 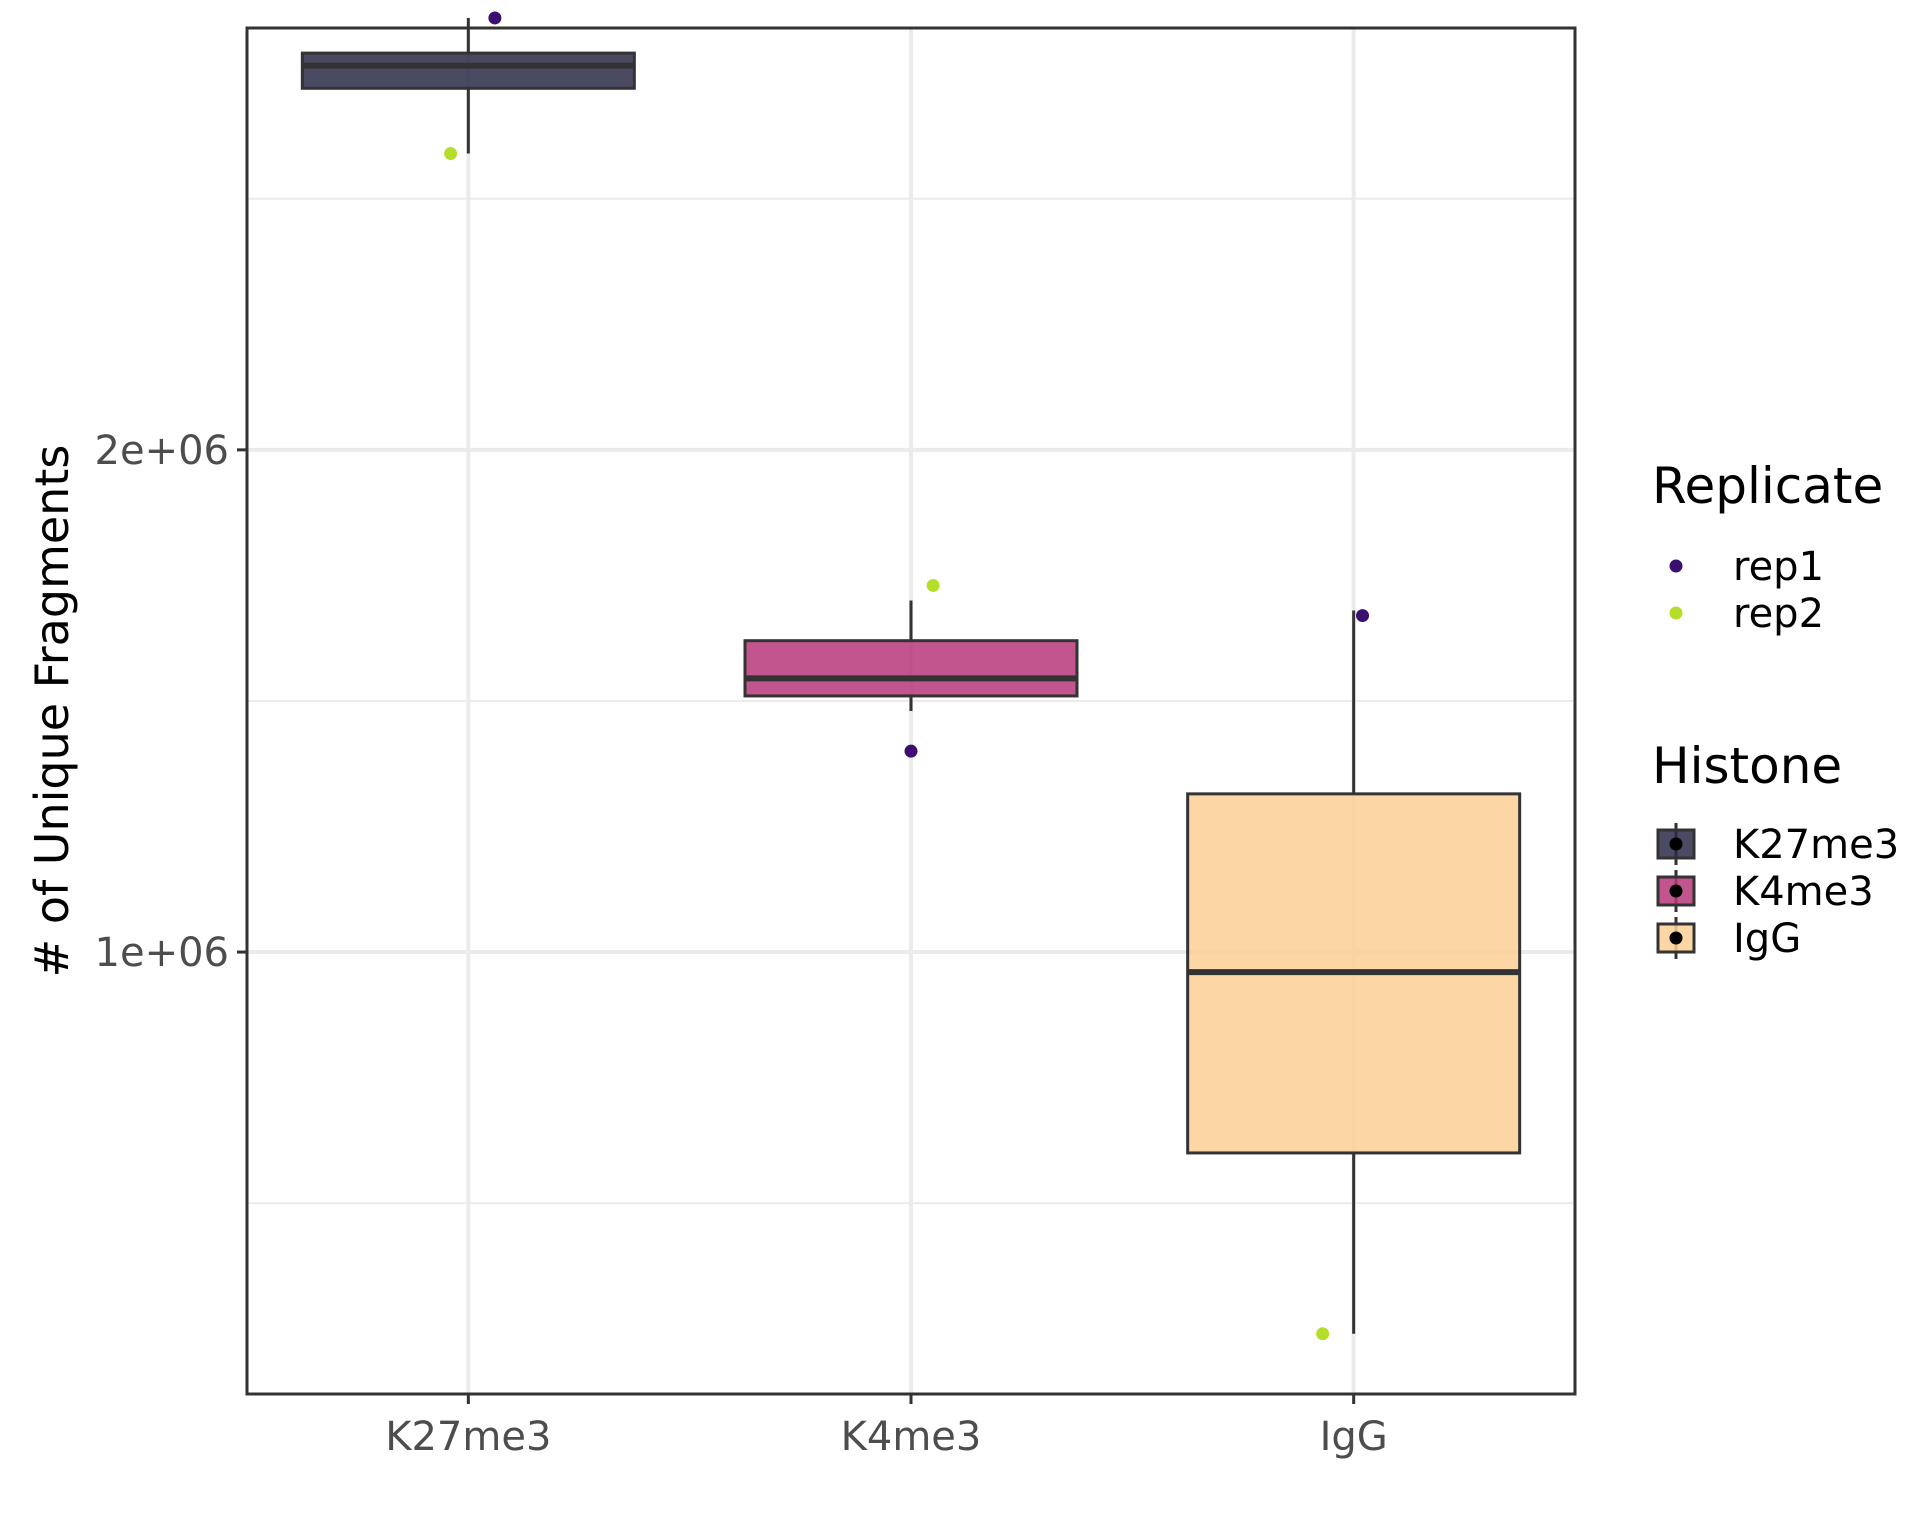 I want to click on box-k4me3, so click(x=911, y=655).